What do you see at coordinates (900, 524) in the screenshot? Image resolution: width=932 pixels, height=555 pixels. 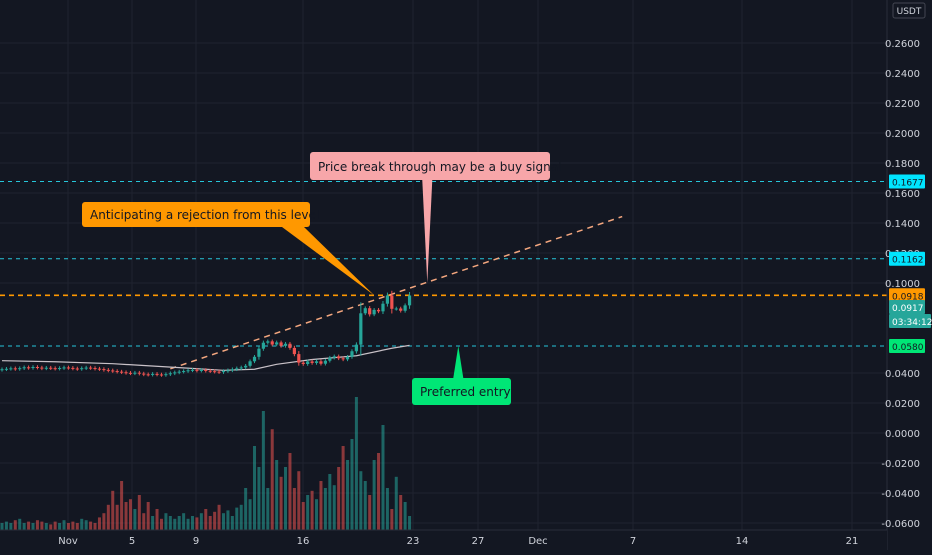 I see `y-tick-label: -0.0600` at bounding box center [900, 524].